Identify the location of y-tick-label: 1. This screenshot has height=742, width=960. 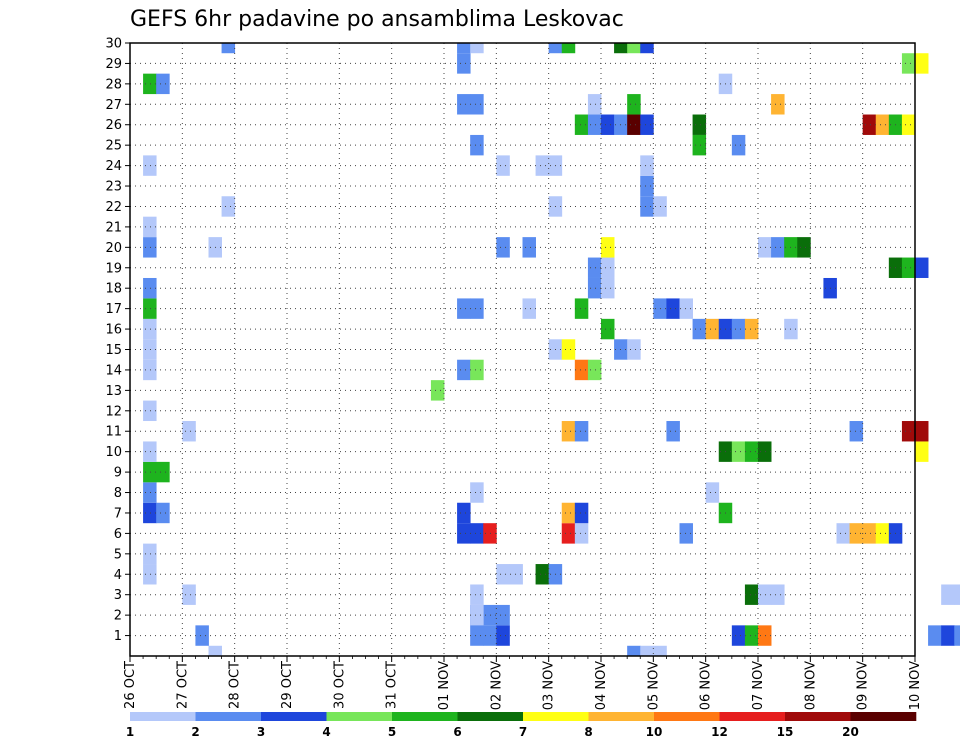
(118, 636).